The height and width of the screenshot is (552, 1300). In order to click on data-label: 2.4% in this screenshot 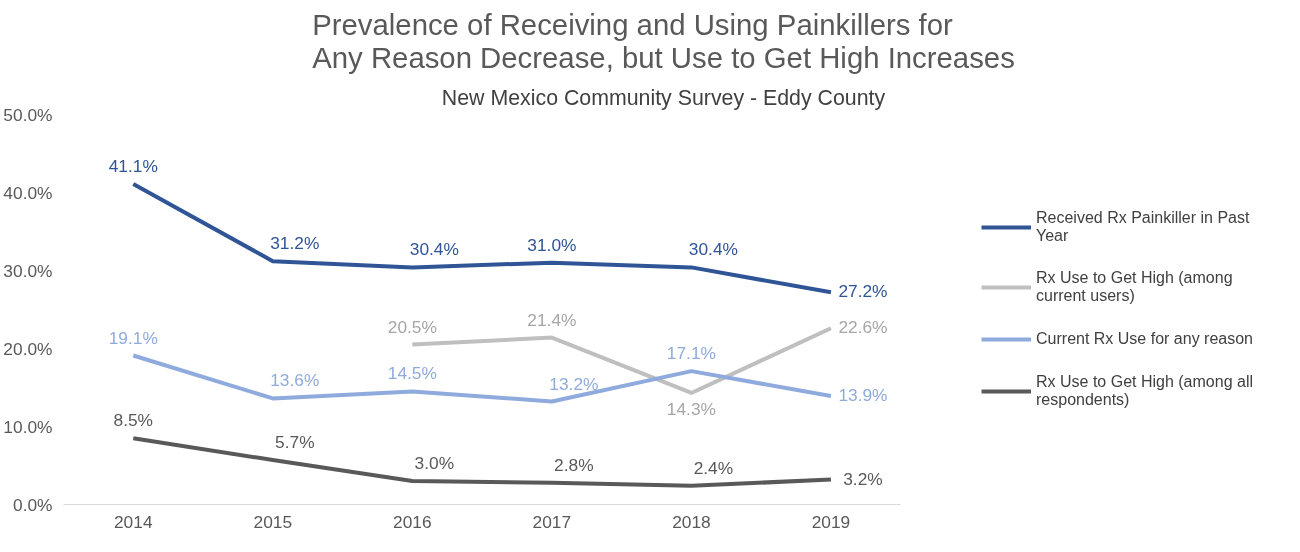, I will do `click(713, 467)`.